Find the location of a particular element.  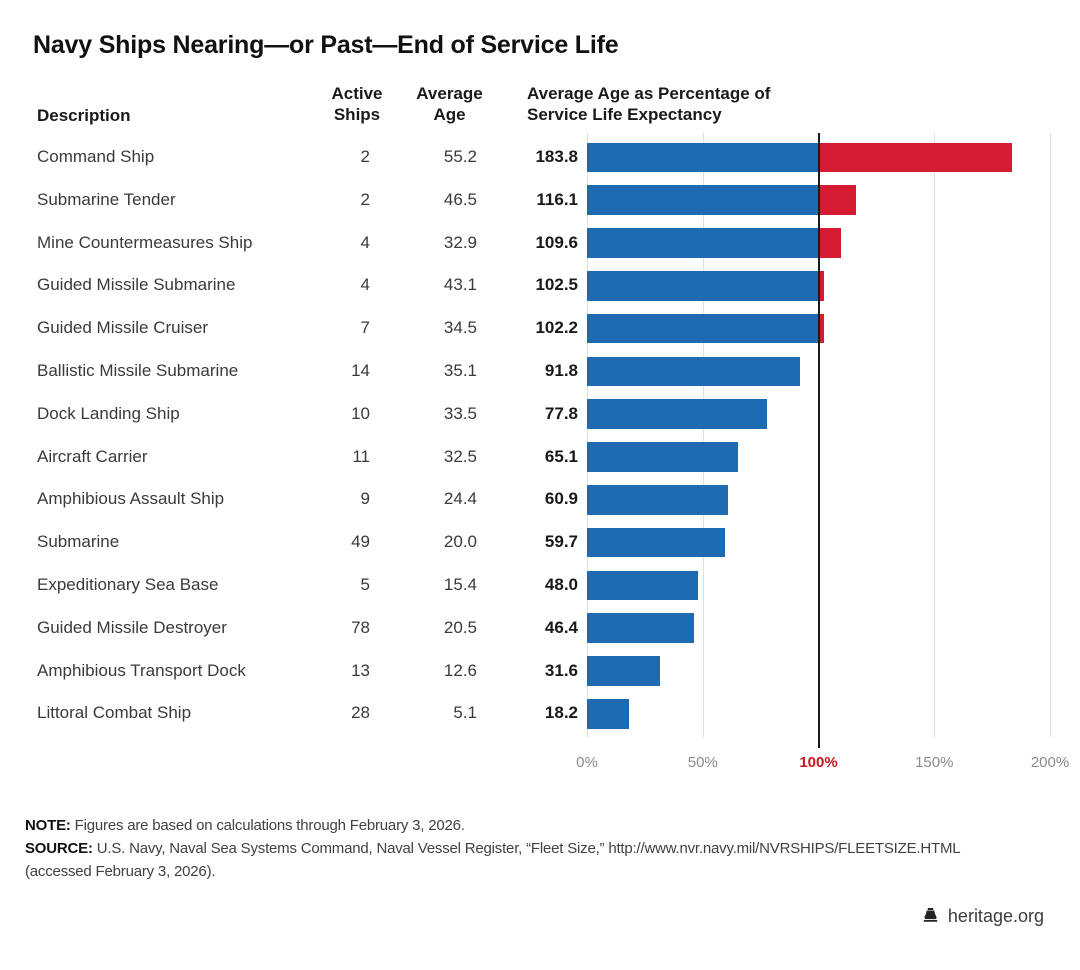

active-ships-value: 11 is located at coordinates (361, 456).